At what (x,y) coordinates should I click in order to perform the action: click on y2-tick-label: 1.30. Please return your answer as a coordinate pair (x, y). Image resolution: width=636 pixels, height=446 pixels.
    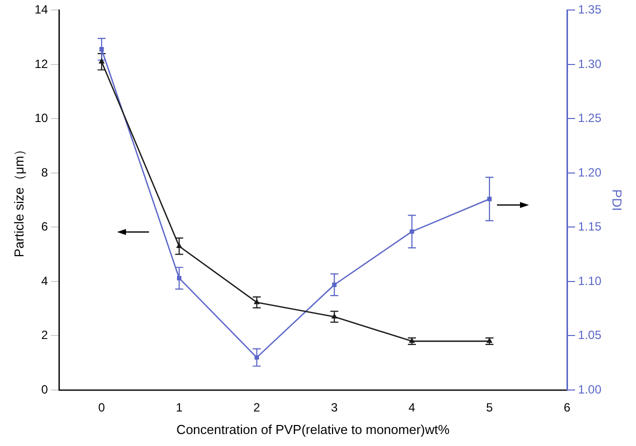
    Looking at the image, I should click on (590, 63).